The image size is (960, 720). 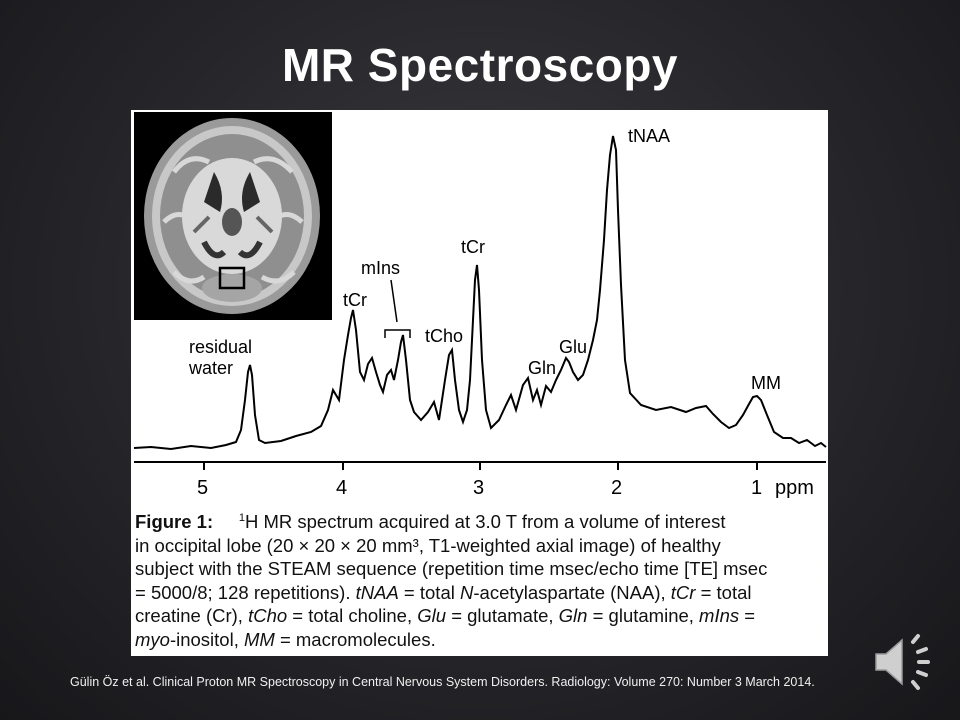 What do you see at coordinates (377, 592) in the screenshot?
I see `caption-term: tNAA` at bounding box center [377, 592].